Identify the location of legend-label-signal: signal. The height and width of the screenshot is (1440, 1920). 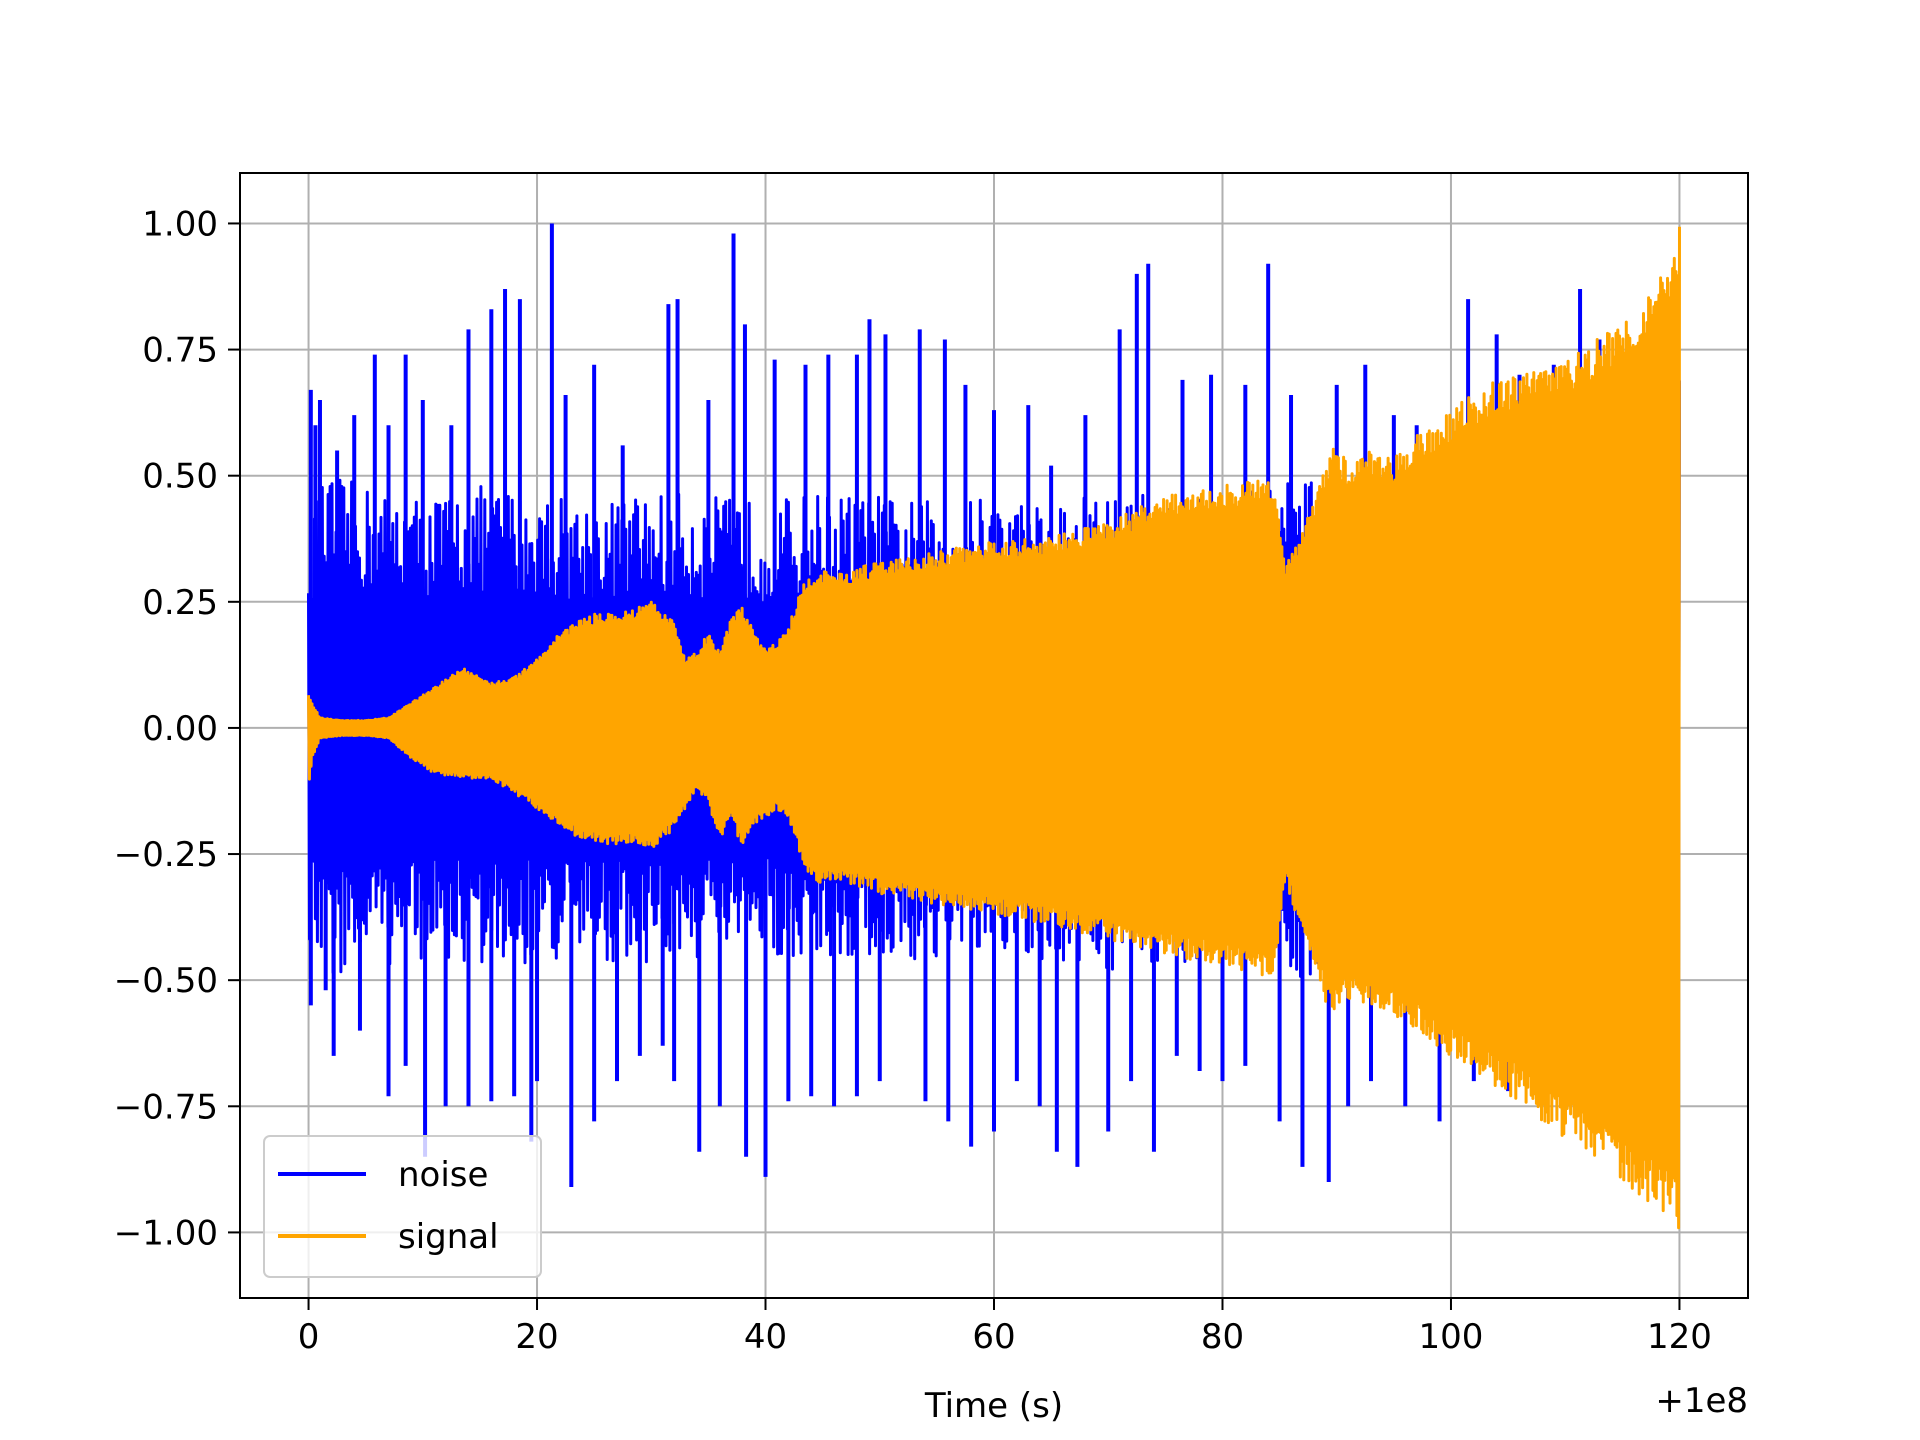
(448, 1237).